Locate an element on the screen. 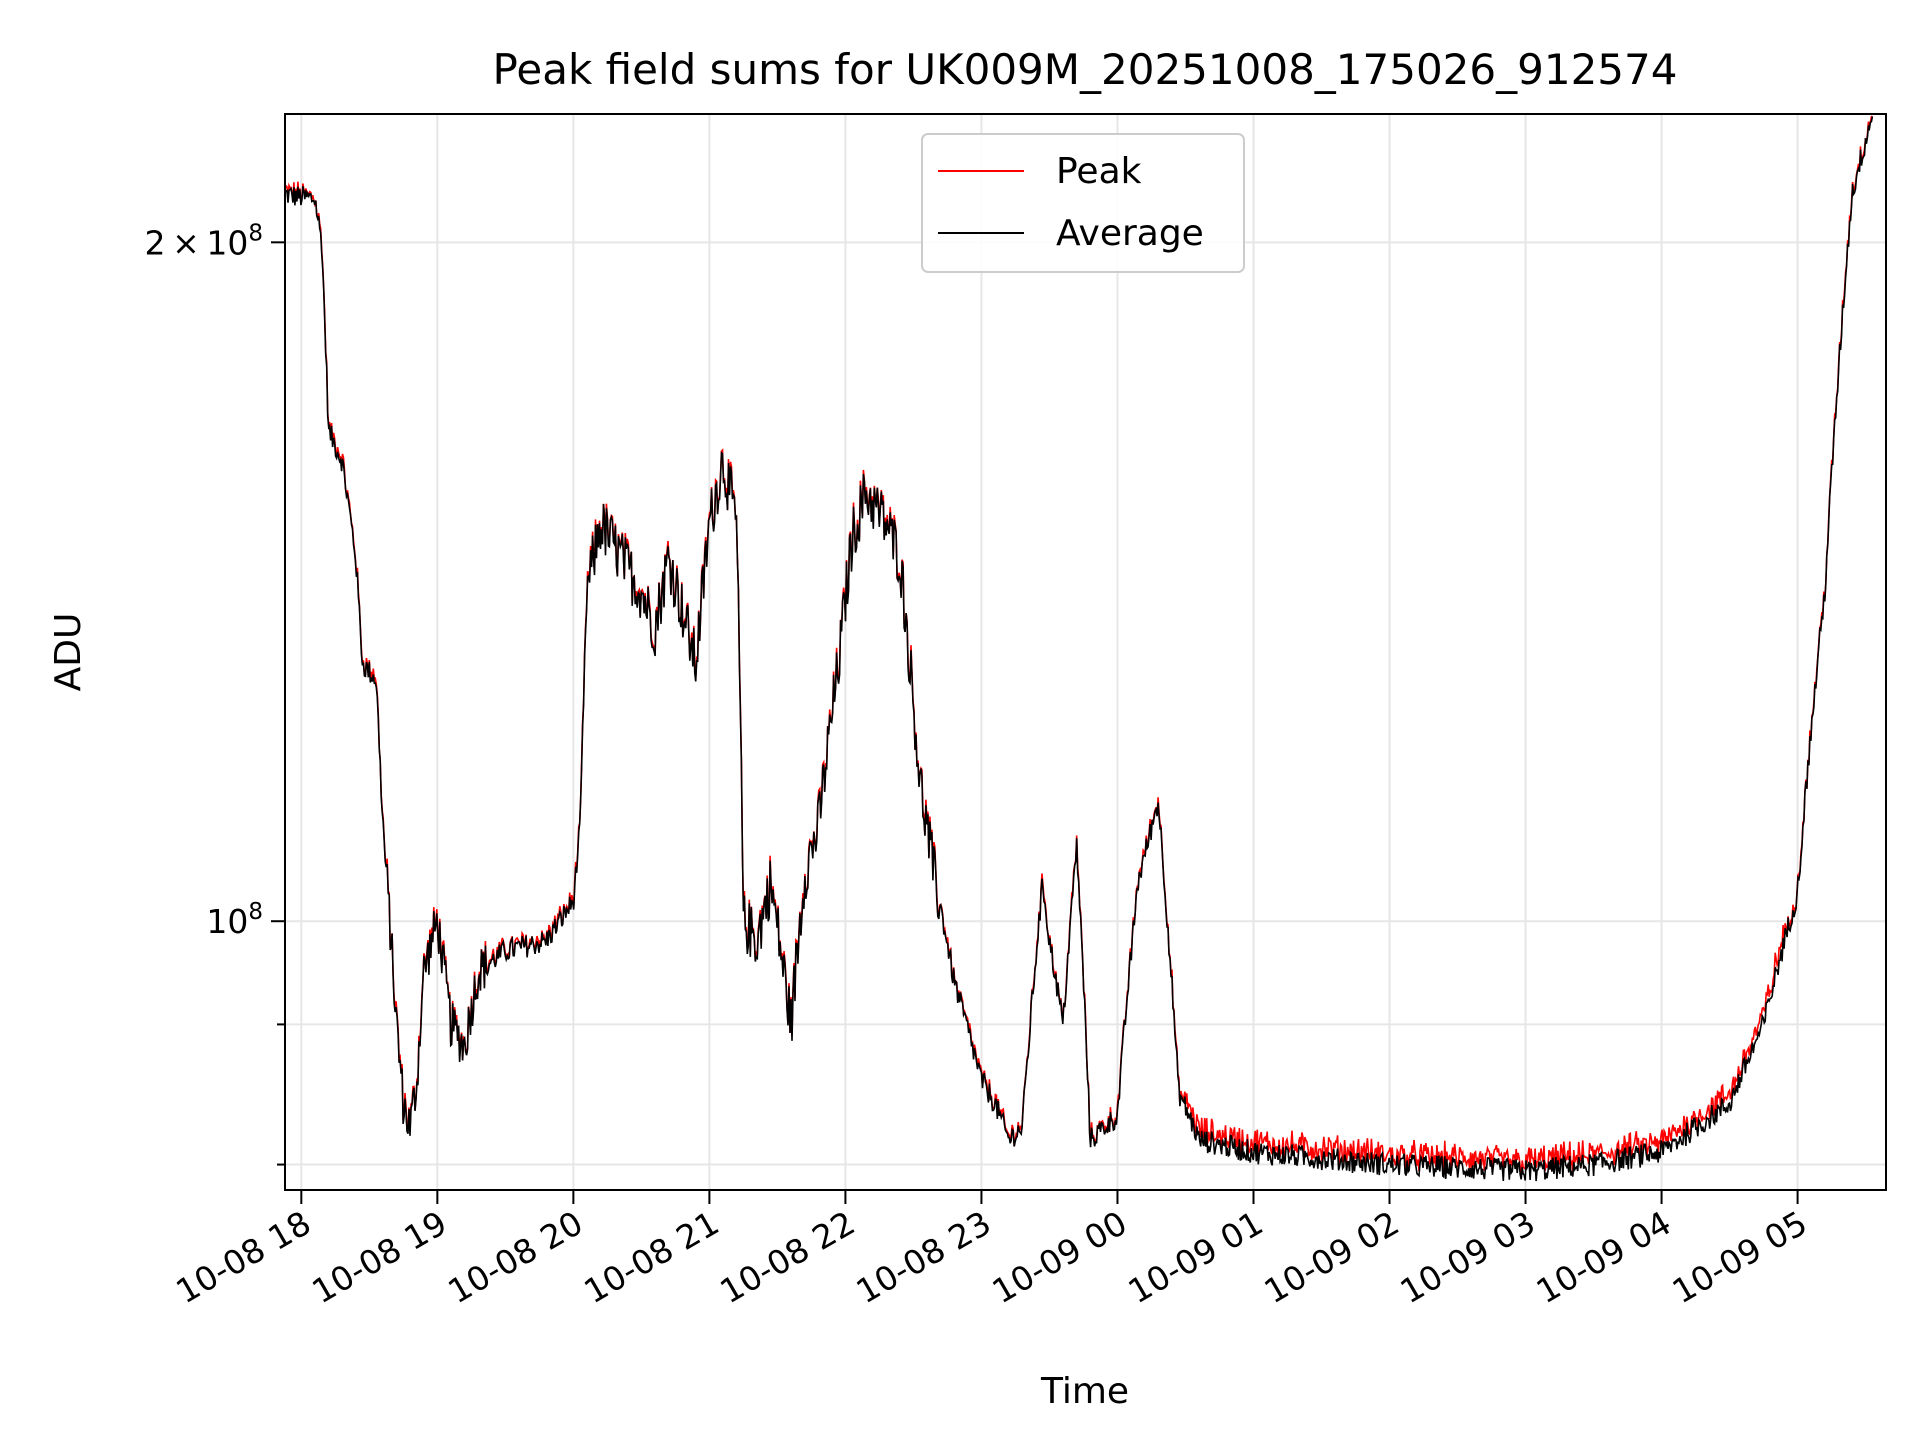  x-tick-label: 10-09 03 is located at coordinates (1468, 1257).